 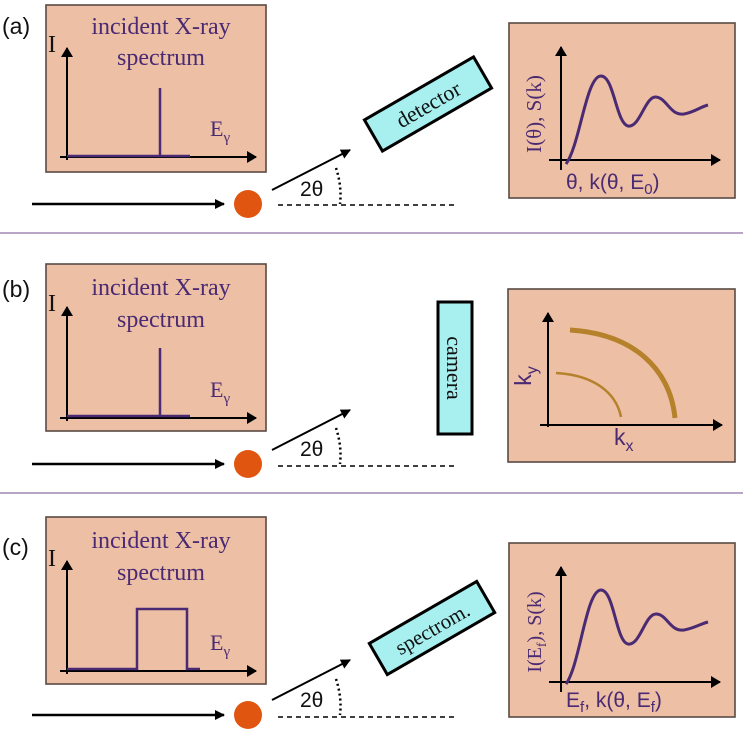 What do you see at coordinates (311, 700) in the screenshot?
I see `panel-c-angle-label: 2θ` at bounding box center [311, 700].